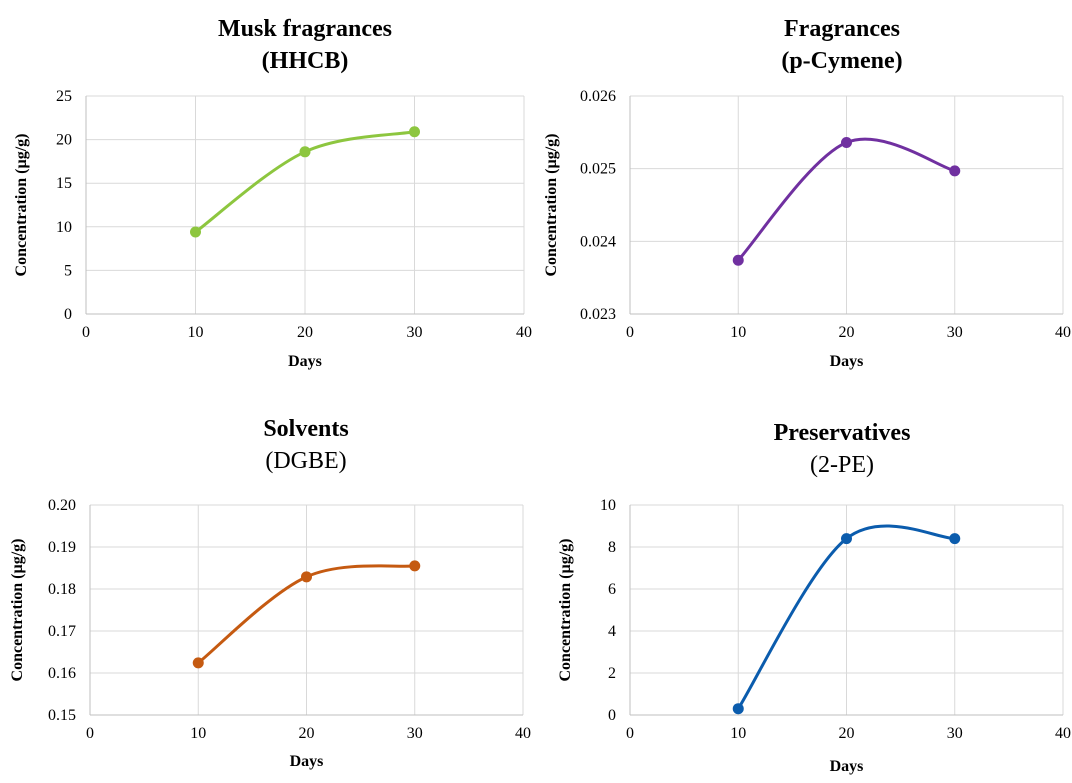  What do you see at coordinates (62, 631) in the screenshot?
I see `y-tick-label: 0.17` at bounding box center [62, 631].